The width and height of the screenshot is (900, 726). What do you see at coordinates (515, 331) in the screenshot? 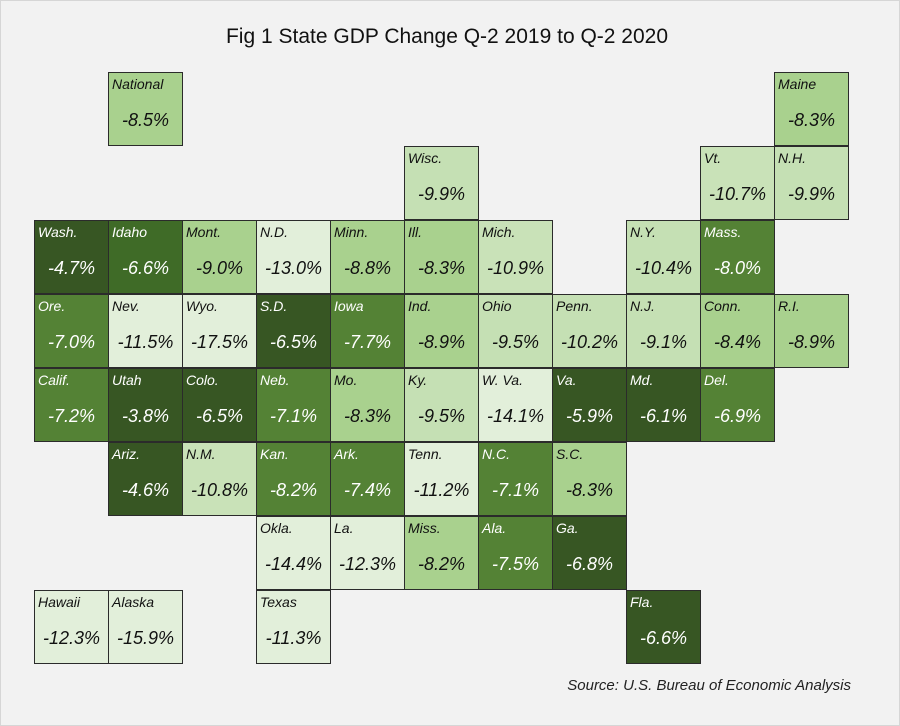
I see `state-tile: Ohio -9.5%` at bounding box center [515, 331].